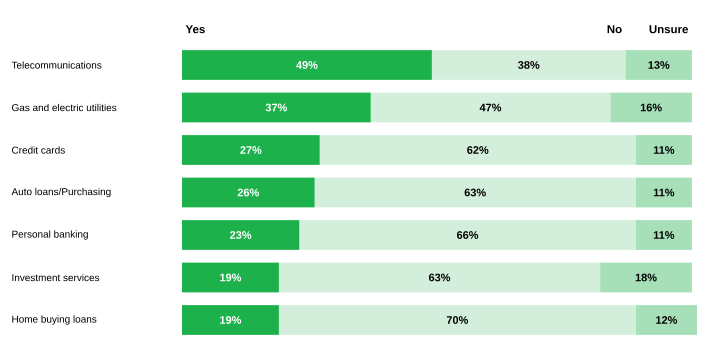 The height and width of the screenshot is (350, 705). I want to click on data-label: 27%, so click(251, 150).